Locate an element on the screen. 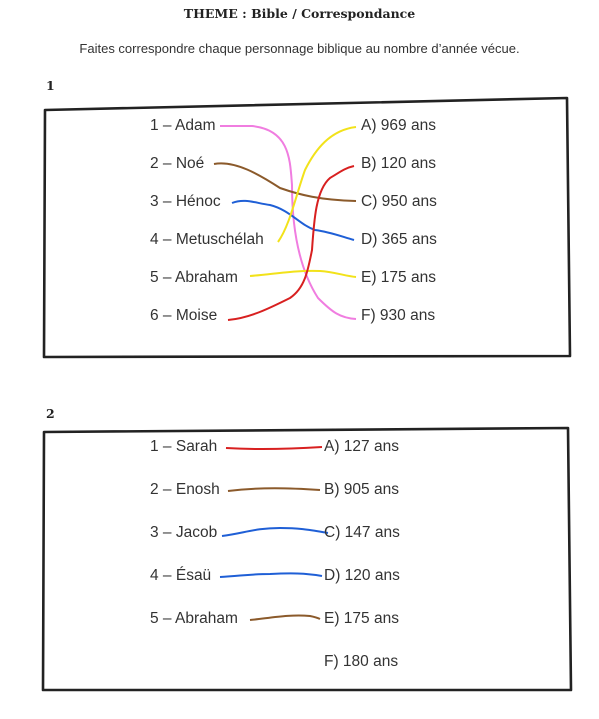 Image resolution: width=599 pixels, height=719 pixels. match-line-metuschelah-a is located at coordinates (317, 184).